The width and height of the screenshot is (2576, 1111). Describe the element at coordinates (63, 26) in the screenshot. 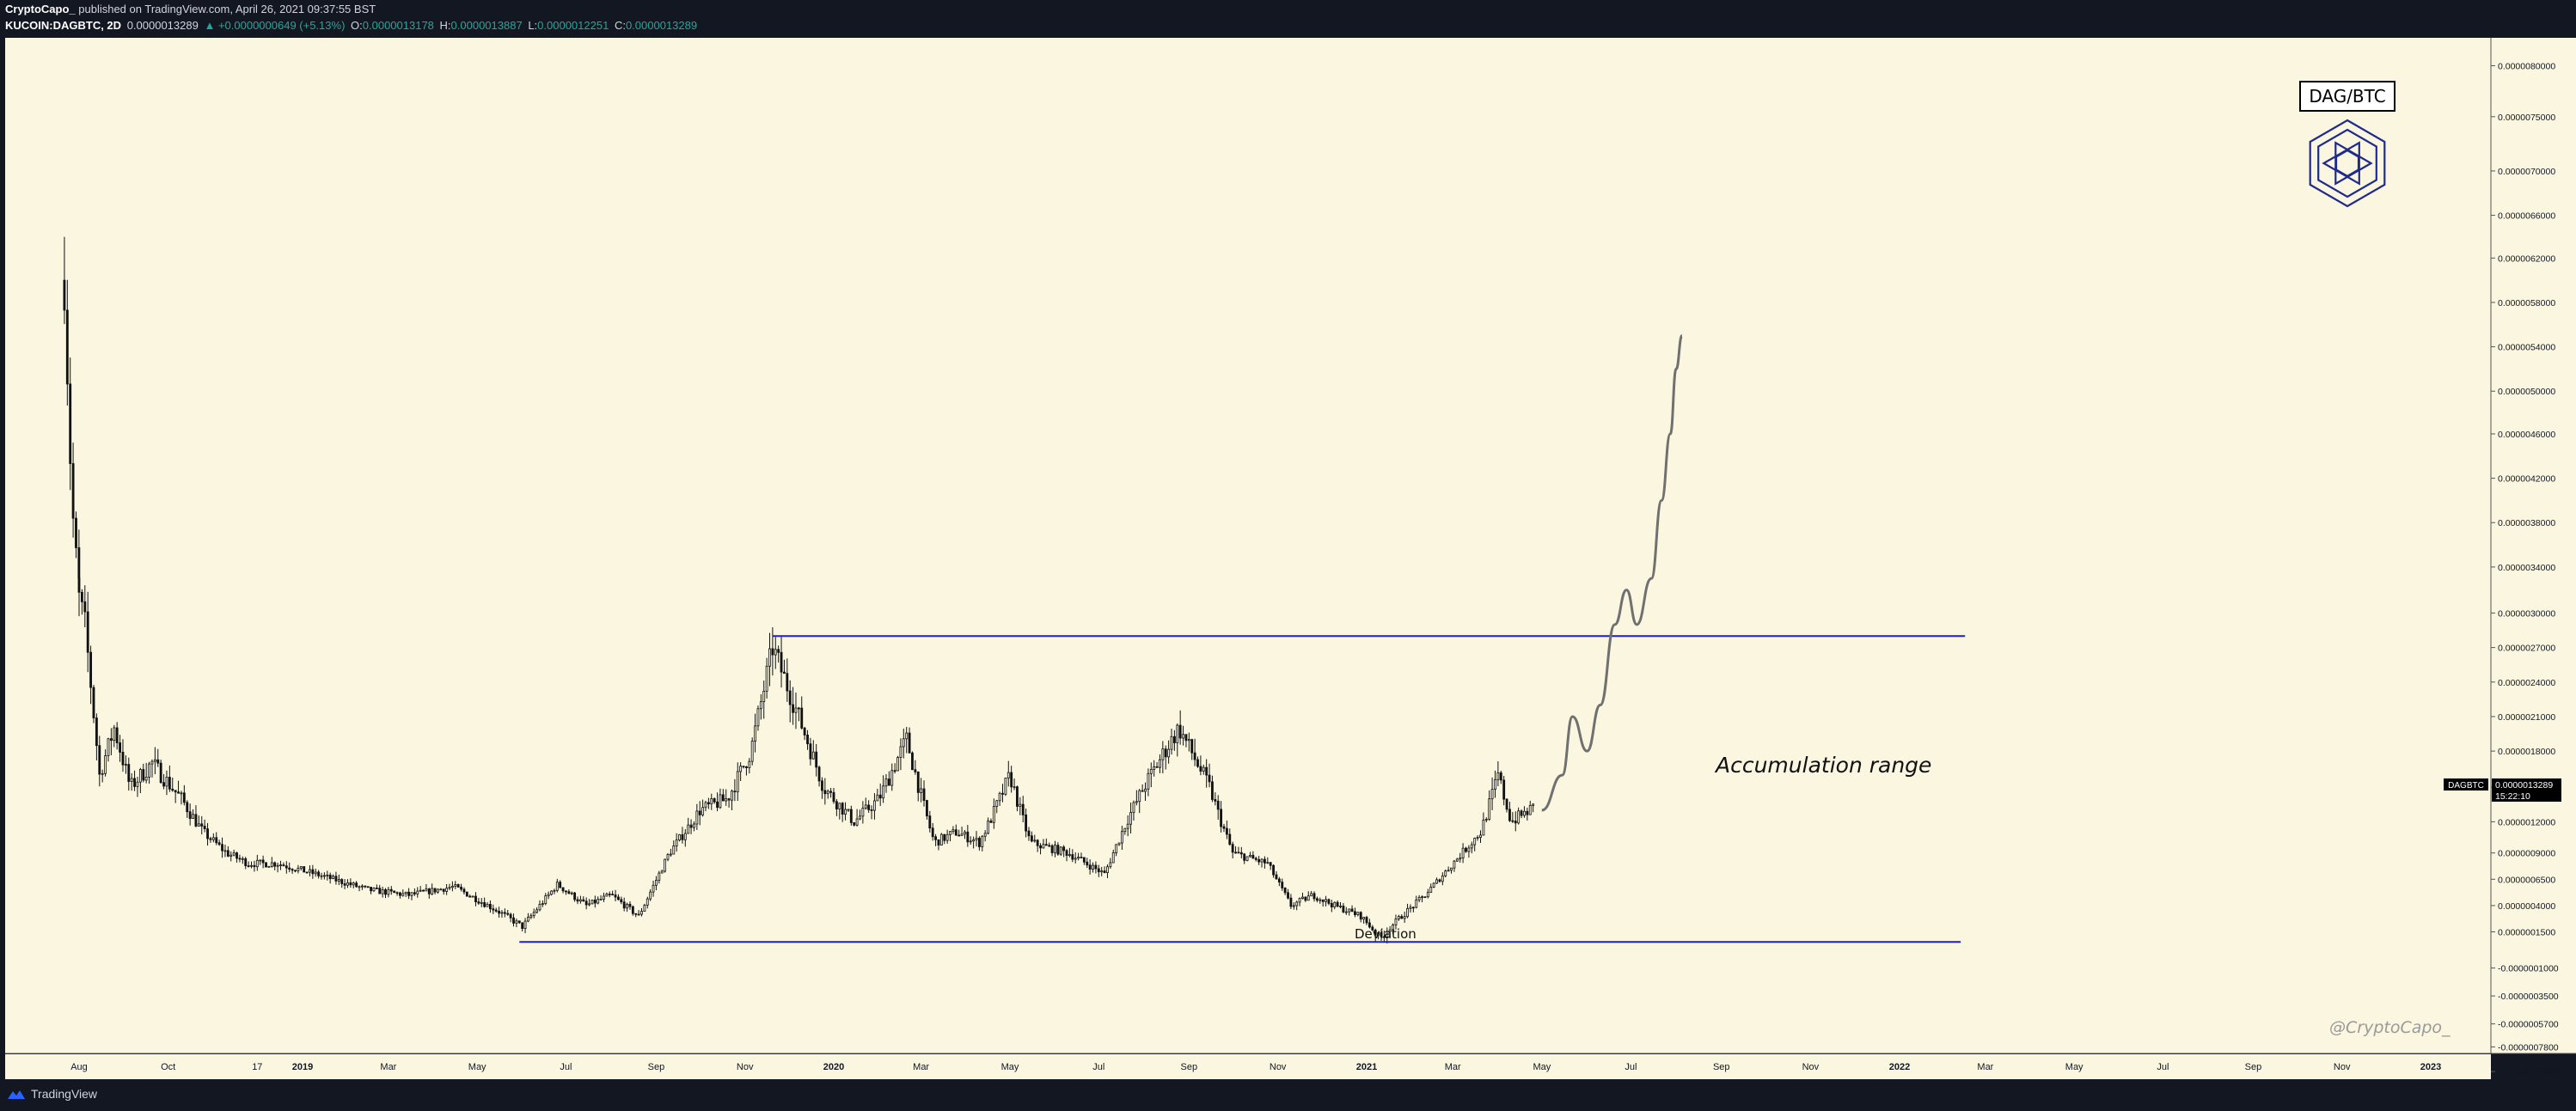

I see `symbol-label: KUCOIN:DAGBTC, 2D` at that location.